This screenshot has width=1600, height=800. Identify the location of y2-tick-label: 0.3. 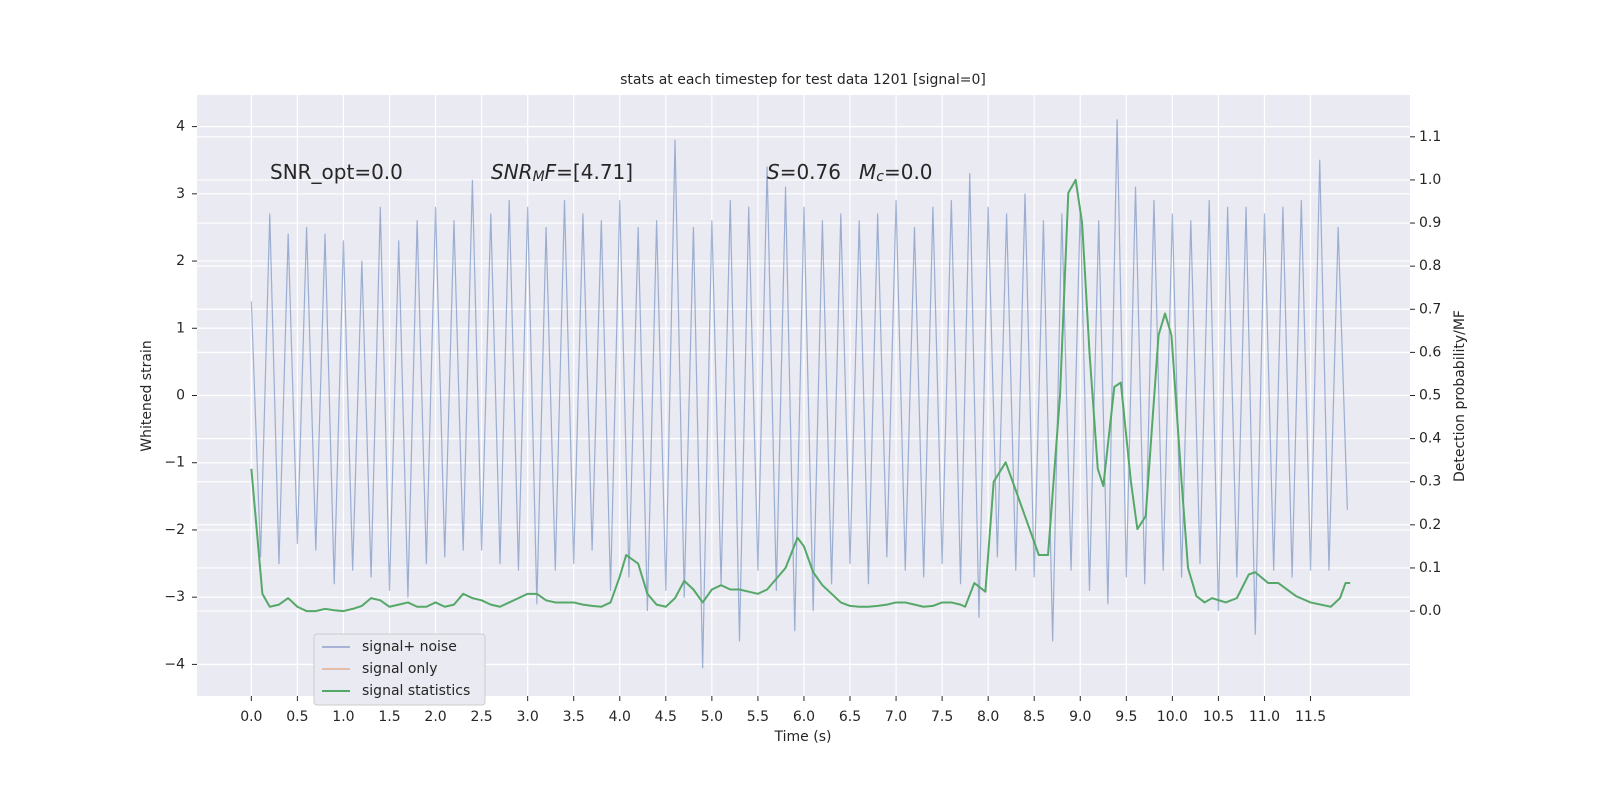
(1430, 482).